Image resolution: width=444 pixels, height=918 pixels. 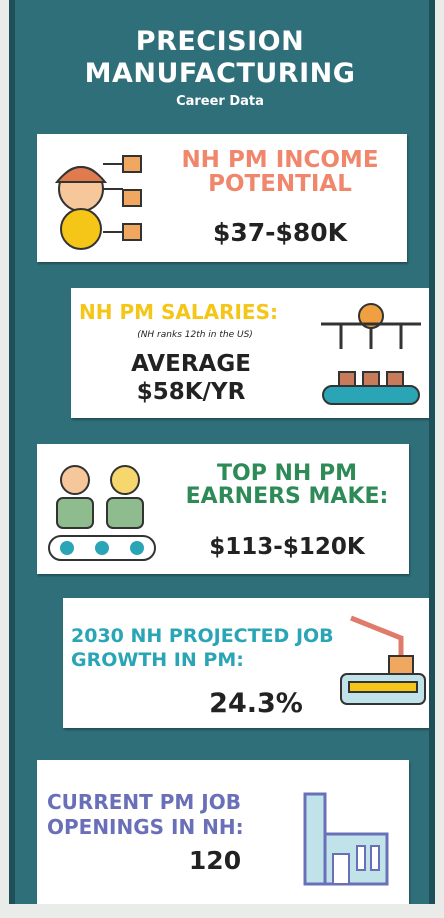 What do you see at coordinates (256, 703) in the screenshot?
I see `card-value: 24.3%` at bounding box center [256, 703].